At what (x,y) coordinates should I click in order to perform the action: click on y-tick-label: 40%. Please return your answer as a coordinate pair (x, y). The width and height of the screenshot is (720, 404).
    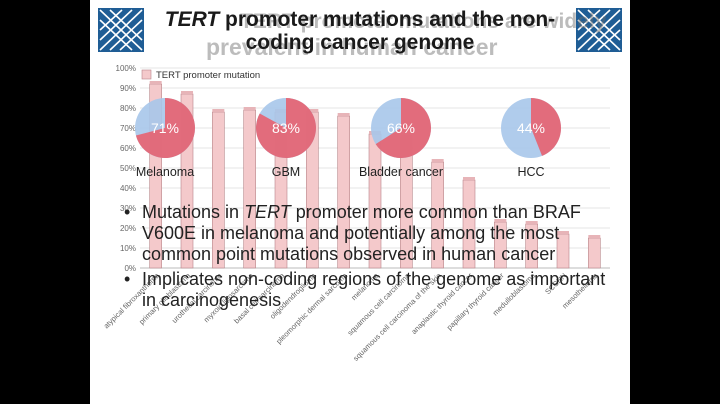
    Looking at the image, I should click on (128, 188).